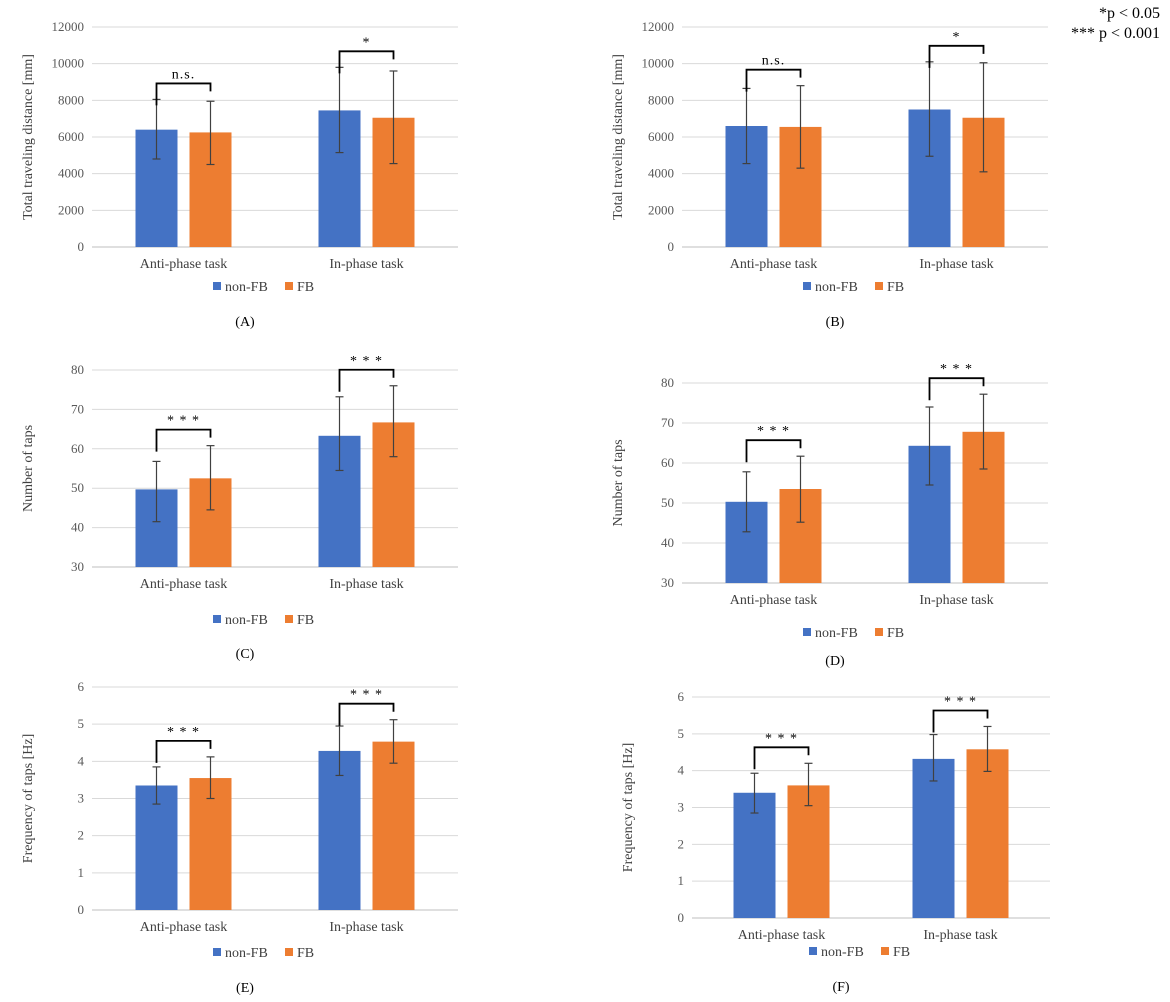 The width and height of the screenshot is (1170, 1002). Describe the element at coordinates (681, 733) in the screenshot. I see `y-tick-label: 5` at that location.